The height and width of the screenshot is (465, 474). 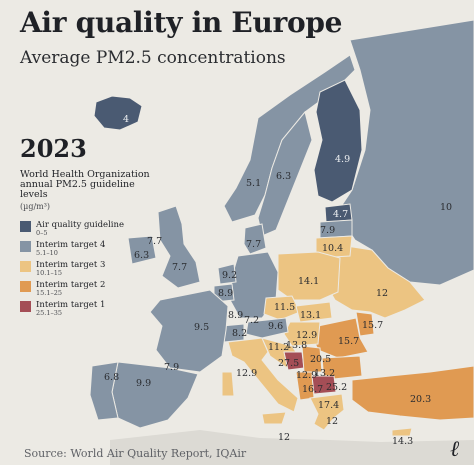 I want to click on legend-range: 25.1–35, so click(x=49, y=313).